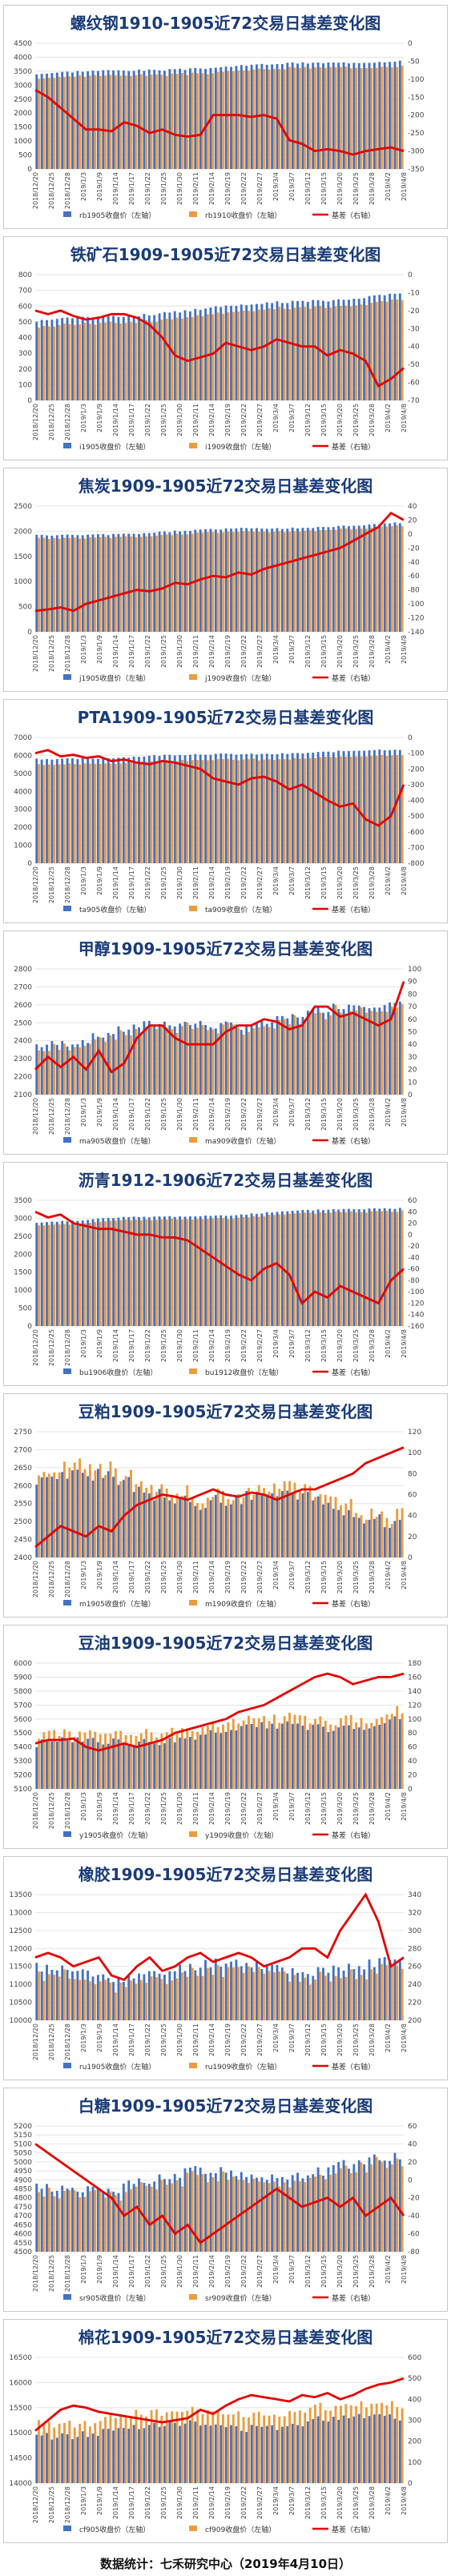 This screenshot has width=451, height=2576. What do you see at coordinates (110, 1372) in the screenshot?
I see `legend-item: bu1906收盘价（左轴）` at bounding box center [110, 1372].